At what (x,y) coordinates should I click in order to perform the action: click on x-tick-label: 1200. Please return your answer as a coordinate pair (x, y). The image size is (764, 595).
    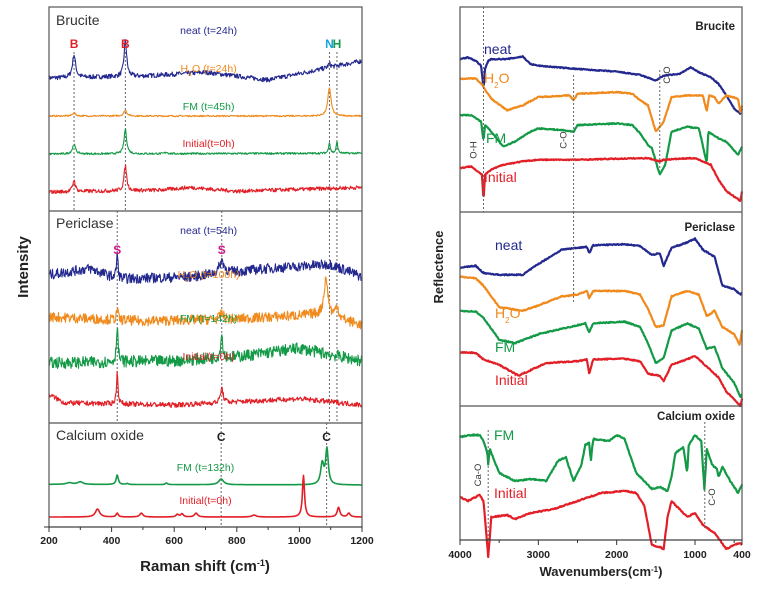
    Looking at the image, I should click on (362, 541).